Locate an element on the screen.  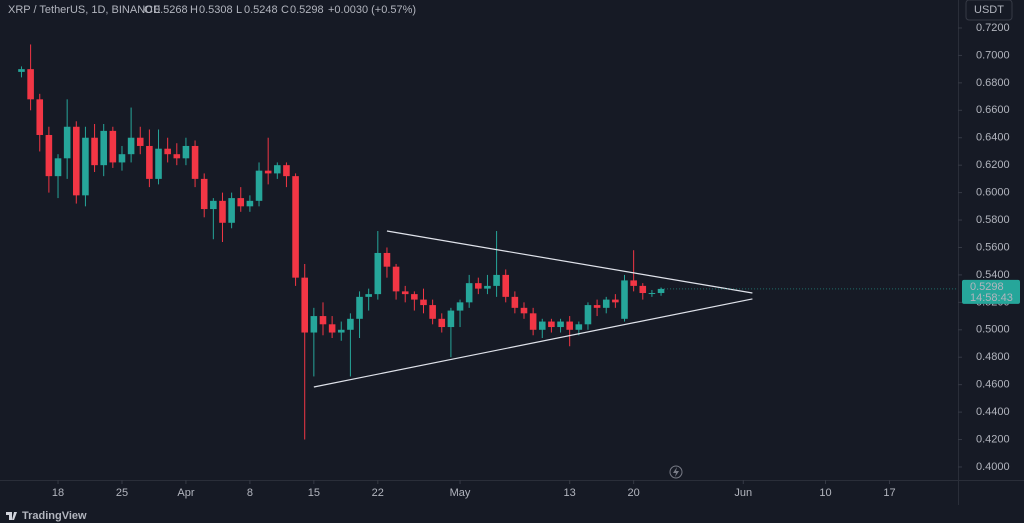
y-tick-label: 0.4200 is located at coordinates (993, 439).